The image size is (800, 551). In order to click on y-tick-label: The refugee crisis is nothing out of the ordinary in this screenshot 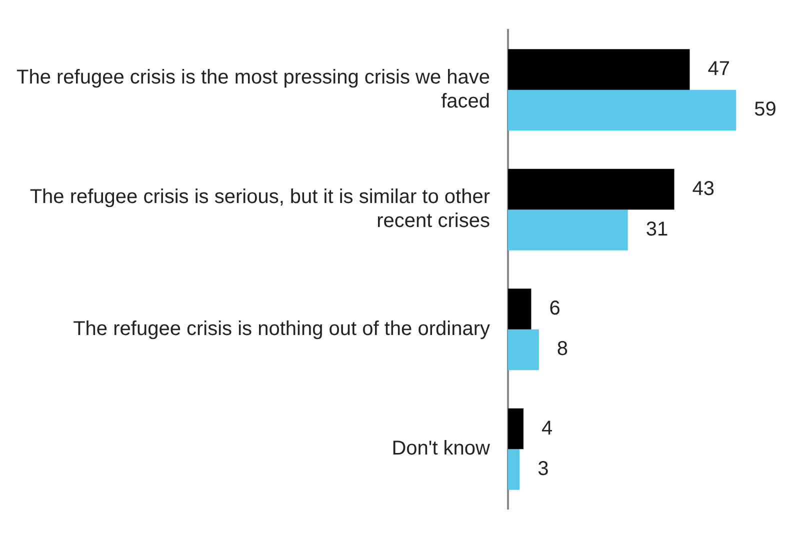, I will do `click(281, 329)`.